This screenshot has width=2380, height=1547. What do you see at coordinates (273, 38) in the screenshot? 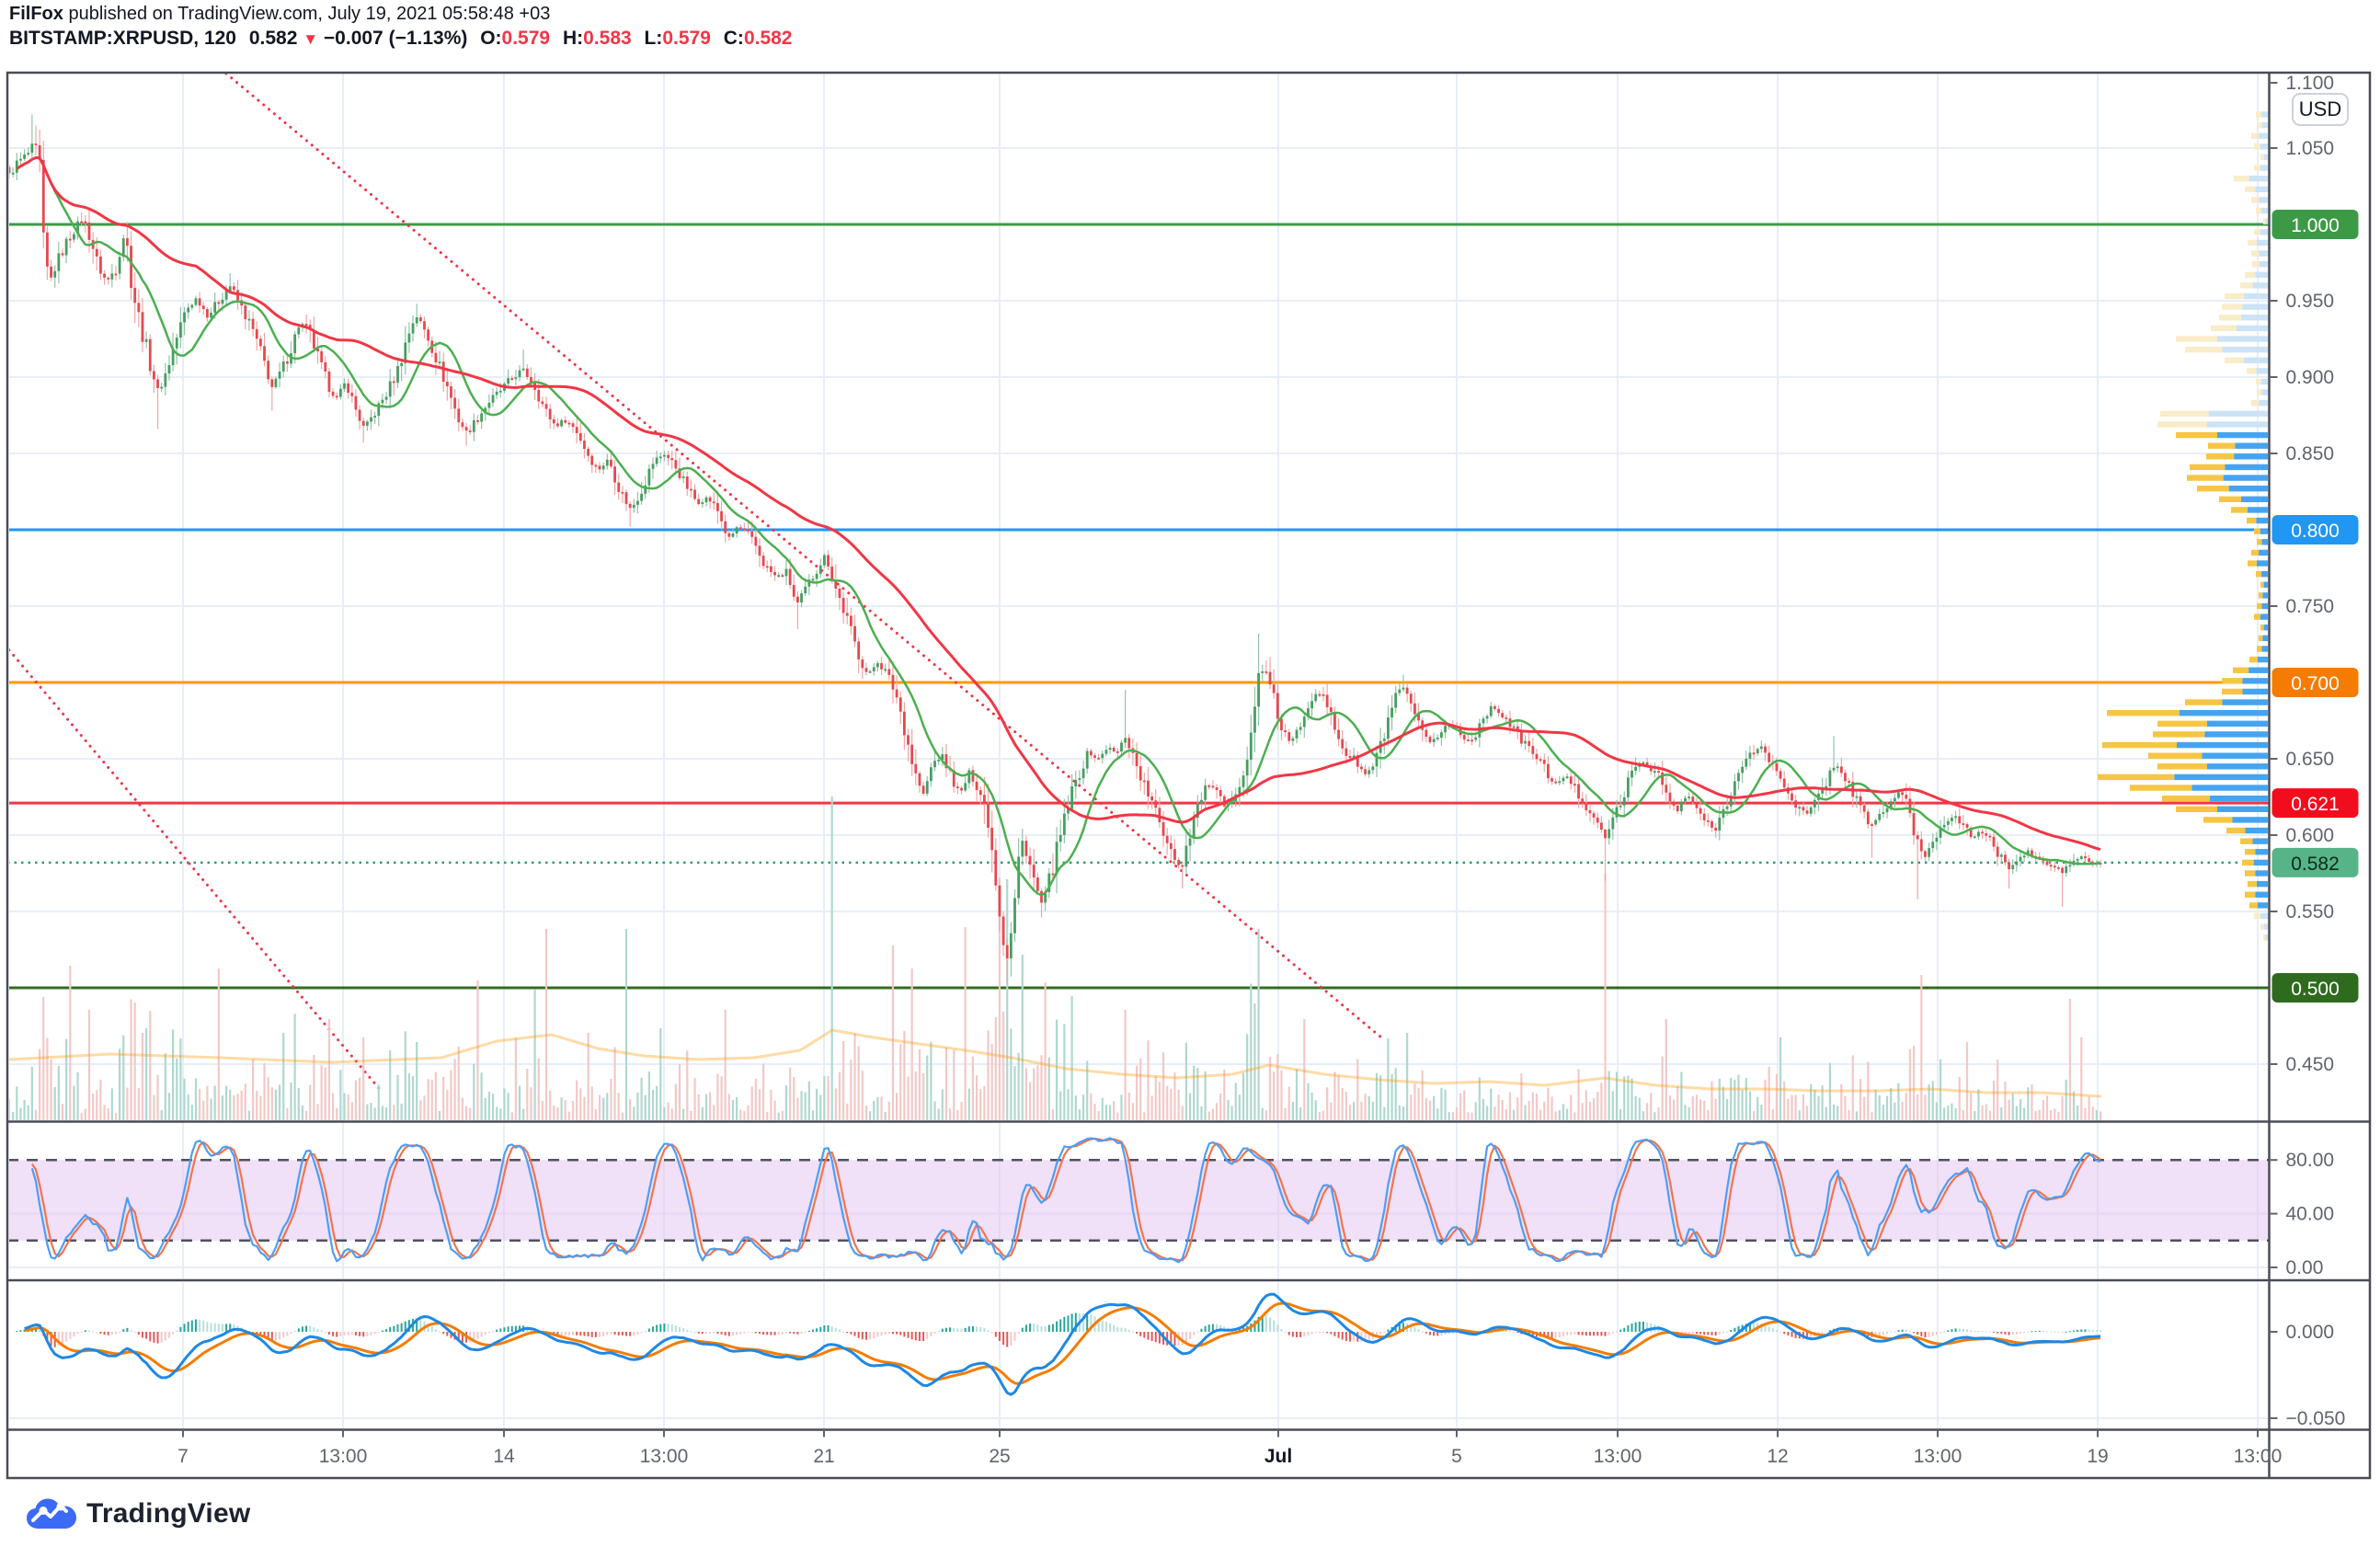
I see `last-price: 0.582` at bounding box center [273, 38].